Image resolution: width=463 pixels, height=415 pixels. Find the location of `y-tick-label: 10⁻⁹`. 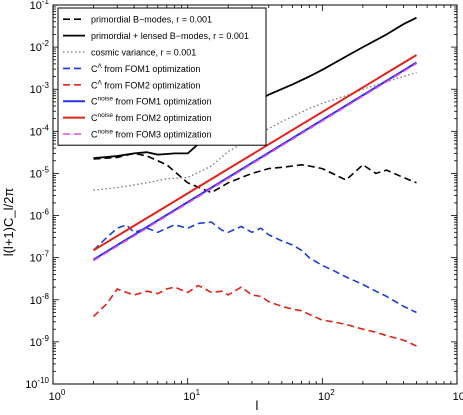

y-tick-label: 10⁻⁹ is located at coordinates (40, 341).